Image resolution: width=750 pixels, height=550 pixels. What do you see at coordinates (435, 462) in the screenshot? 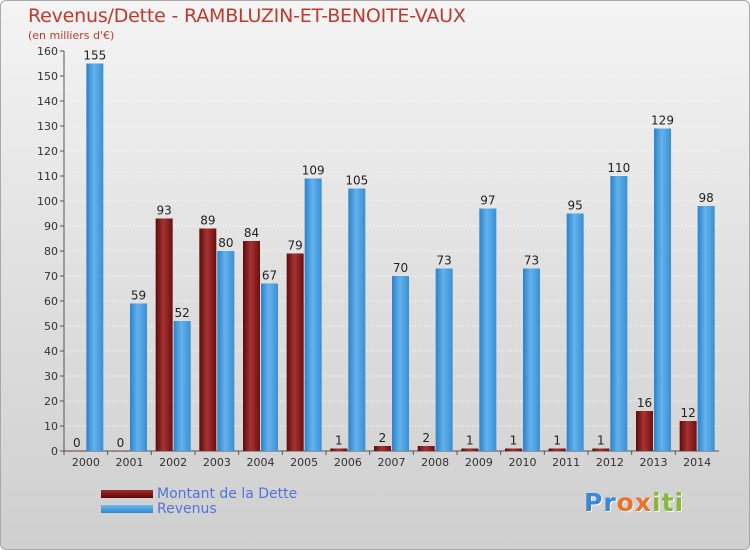
I see `x-tick-label: 2008` at bounding box center [435, 462].